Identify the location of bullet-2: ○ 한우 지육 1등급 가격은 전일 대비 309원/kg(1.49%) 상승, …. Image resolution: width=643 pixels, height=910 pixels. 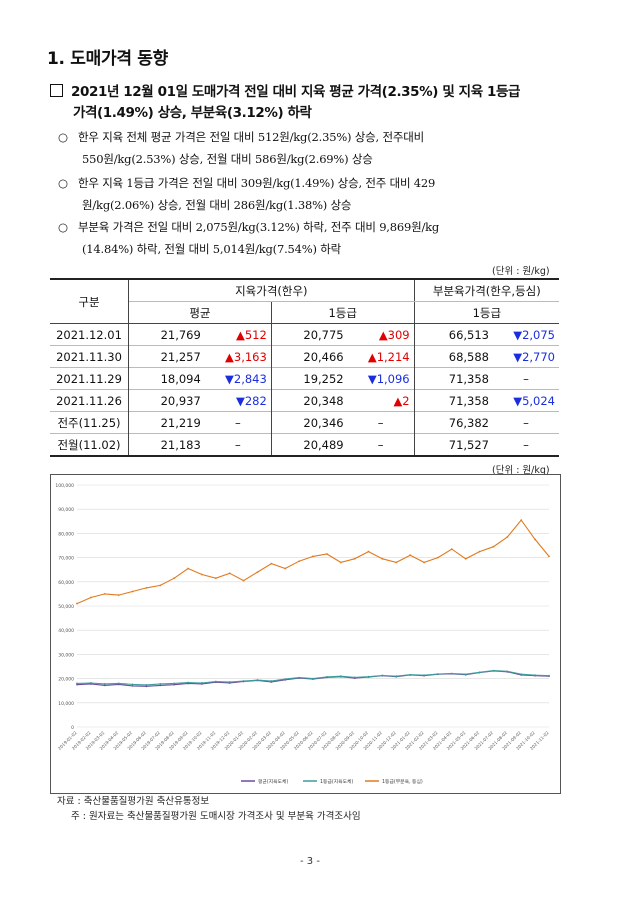
(318, 194).